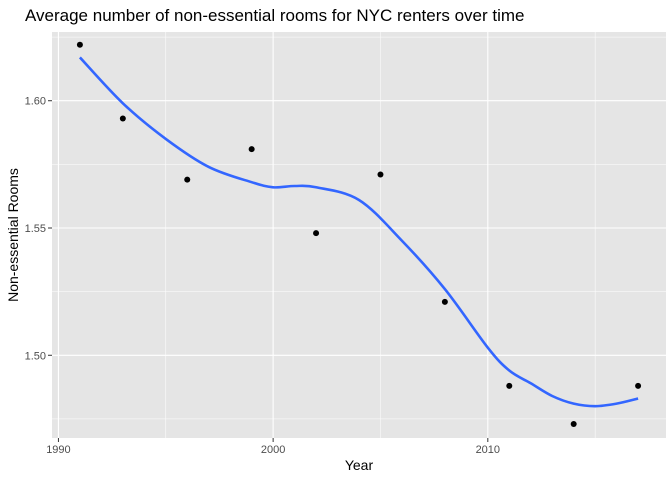 The image size is (672, 480). I want to click on y-tick-label-1: 1.55, so click(35, 229).